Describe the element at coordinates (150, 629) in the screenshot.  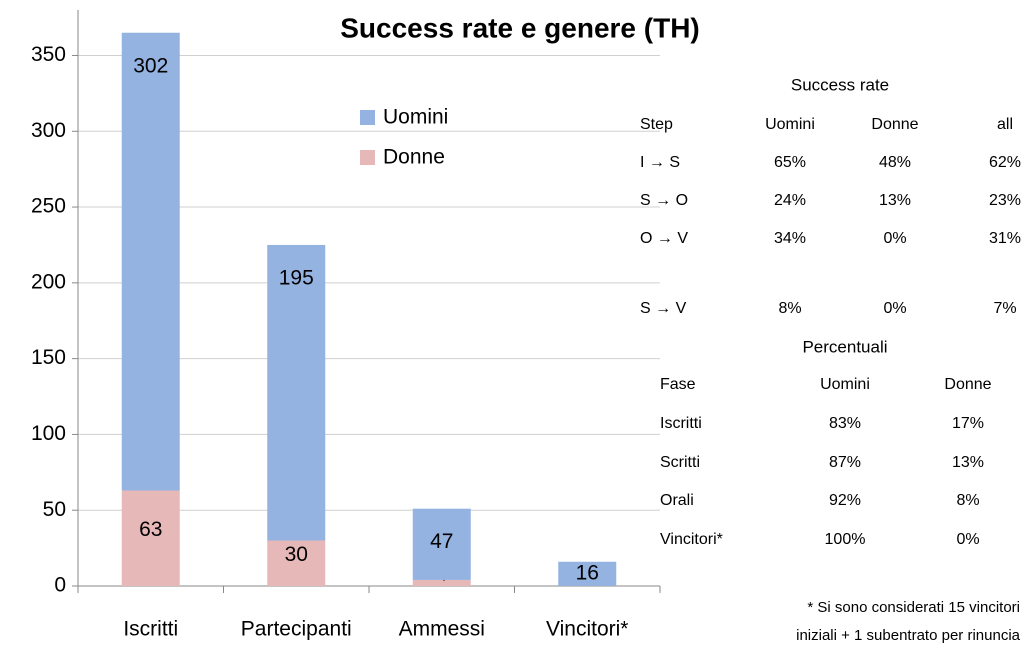
I see `x-tick-label: Iscritti` at that location.